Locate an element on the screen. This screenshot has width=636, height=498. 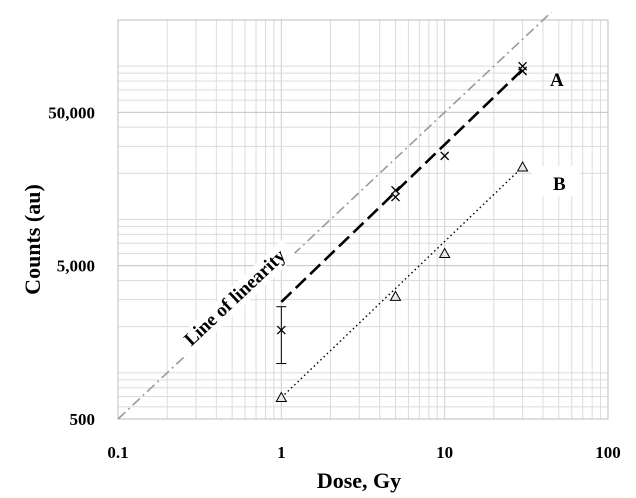
y-tick-label: 50,000 is located at coordinates (71, 112).